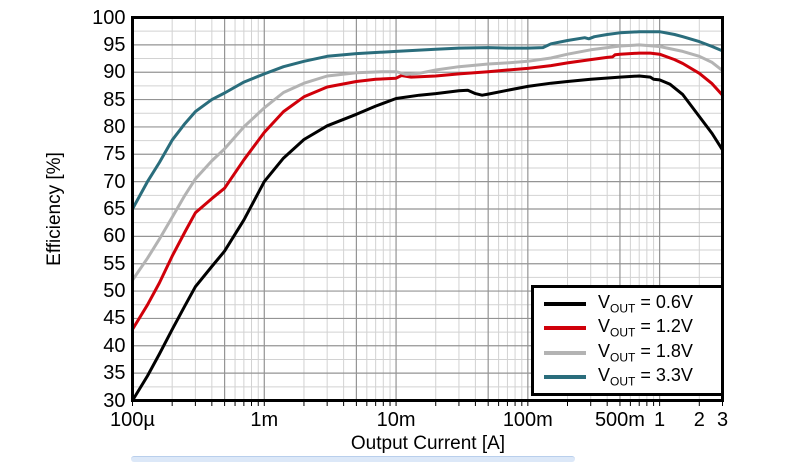 This screenshot has height=463, width=807. I want to click on x-tick-label: 100µ, so click(132, 419).